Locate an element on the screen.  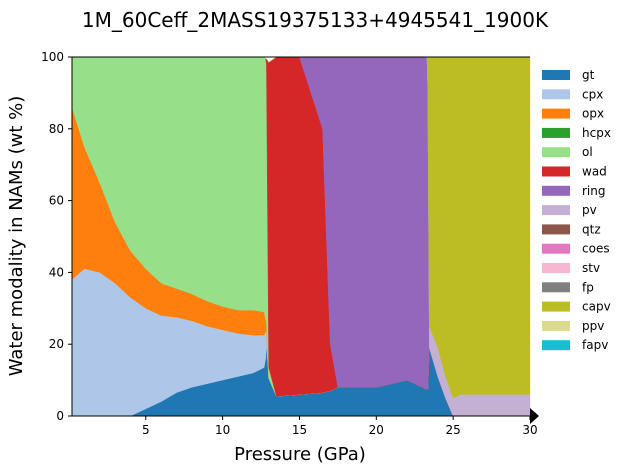
y-tick-label: 100 is located at coordinates (52, 57).